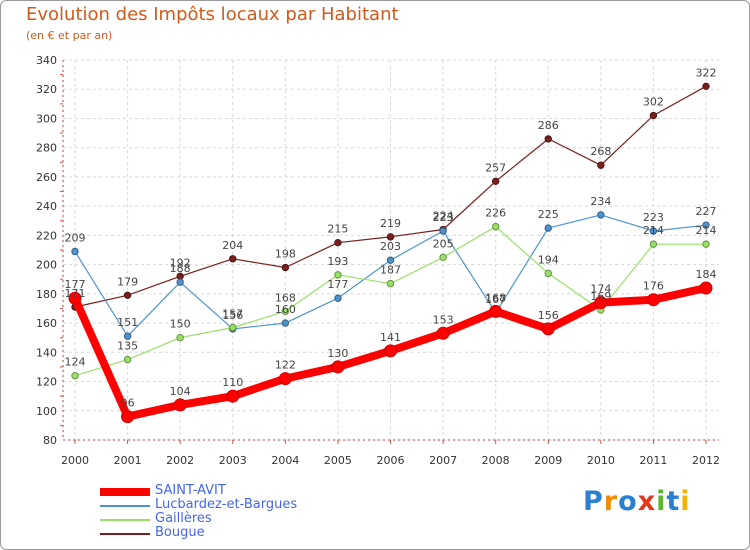 The height and width of the screenshot is (550, 750). I want to click on data-label-saint-avit: 174, so click(600, 289).